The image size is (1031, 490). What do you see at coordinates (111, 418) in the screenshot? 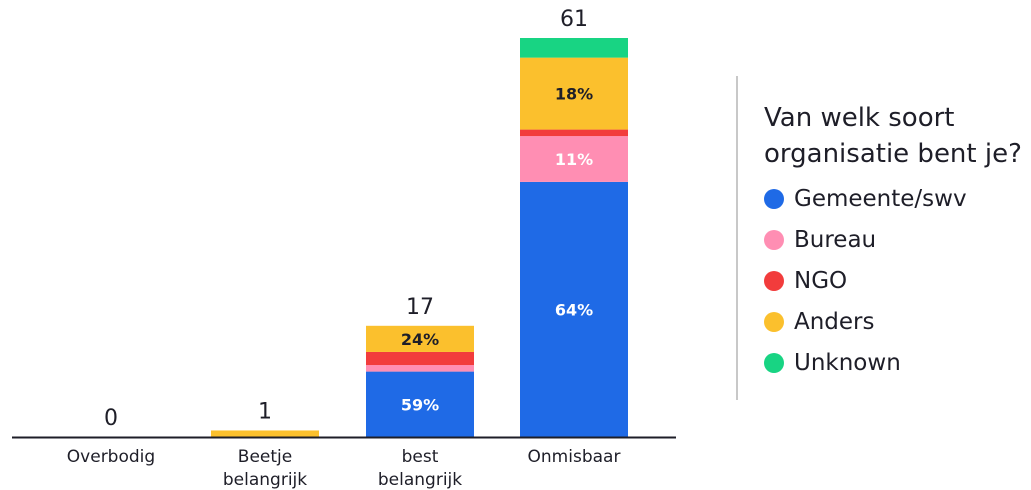
I see `bar-total-label: 0` at bounding box center [111, 418].